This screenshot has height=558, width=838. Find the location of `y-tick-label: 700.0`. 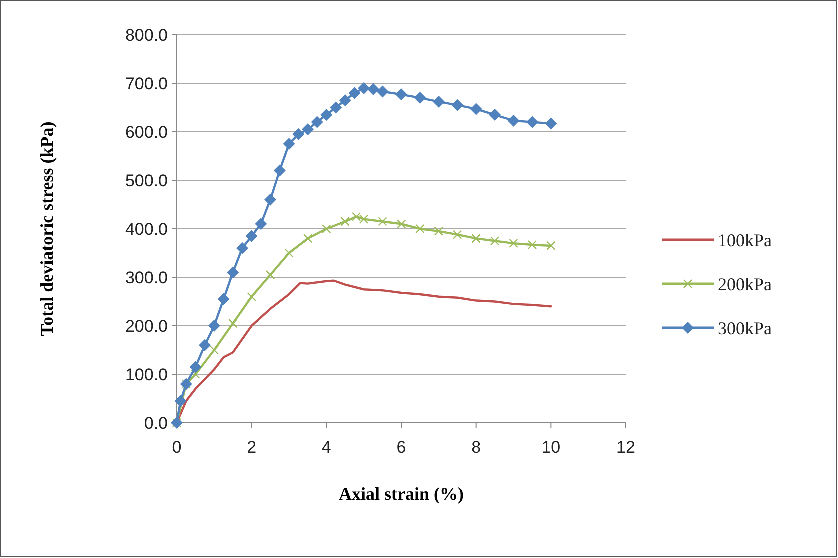

y-tick-label: 700.0 is located at coordinates (146, 84).